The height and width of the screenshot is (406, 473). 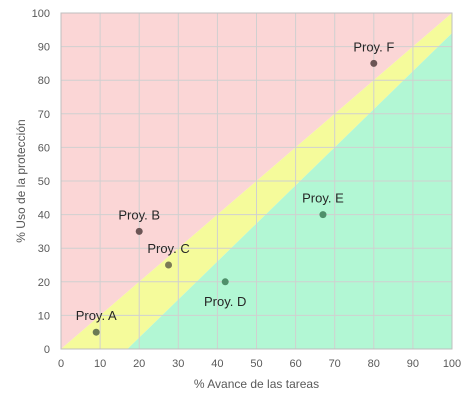 What do you see at coordinates (335, 364) in the screenshot?
I see `x-tick-label: 70` at bounding box center [335, 364].